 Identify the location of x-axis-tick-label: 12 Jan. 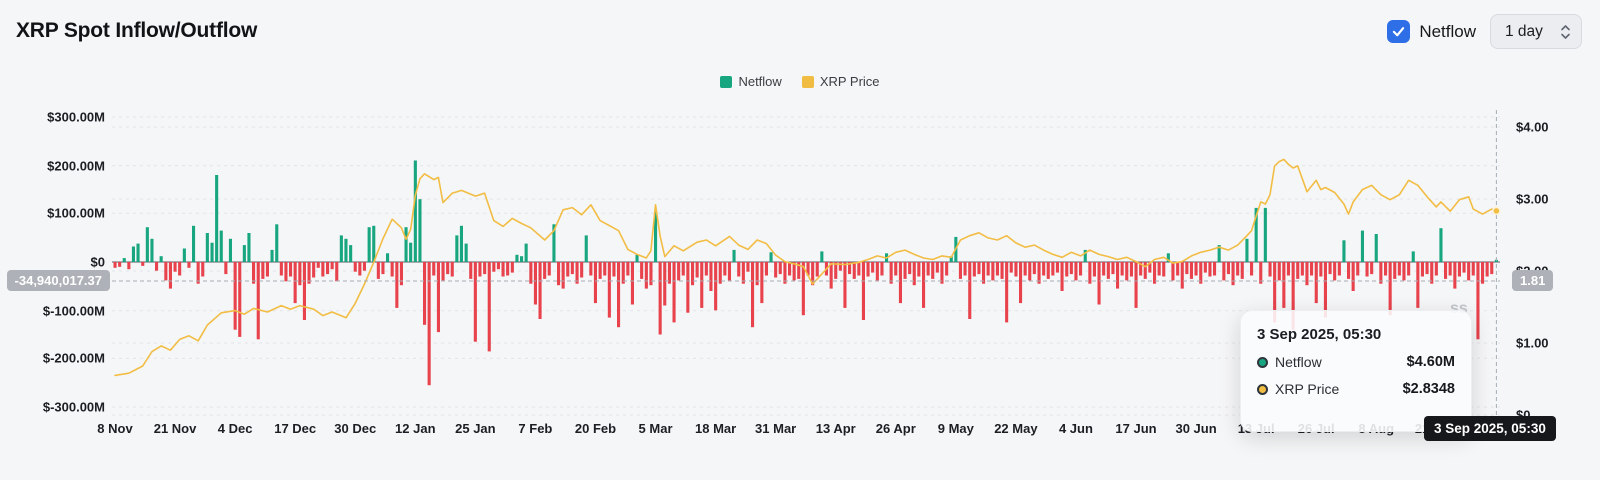
(415, 428).